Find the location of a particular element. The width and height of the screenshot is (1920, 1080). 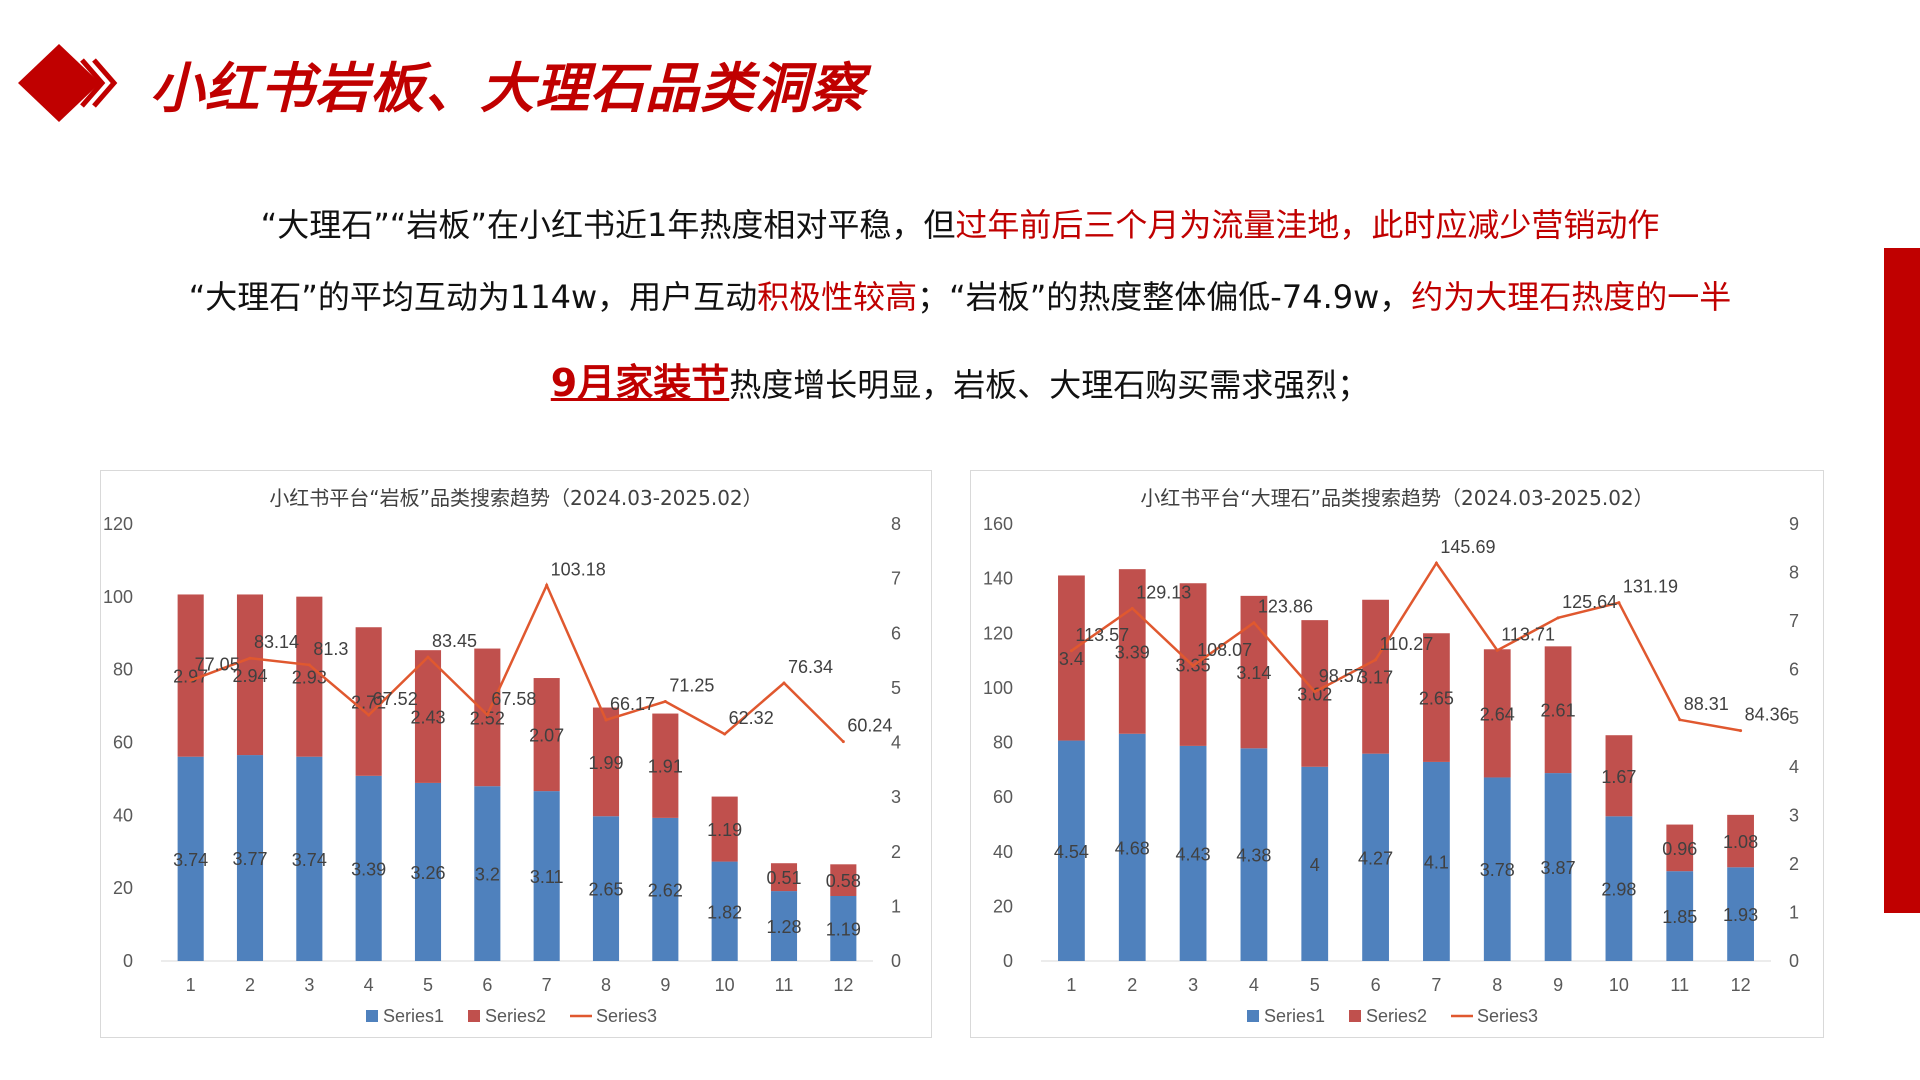

y-left-tick-label: 40 is located at coordinates (1003, 852).